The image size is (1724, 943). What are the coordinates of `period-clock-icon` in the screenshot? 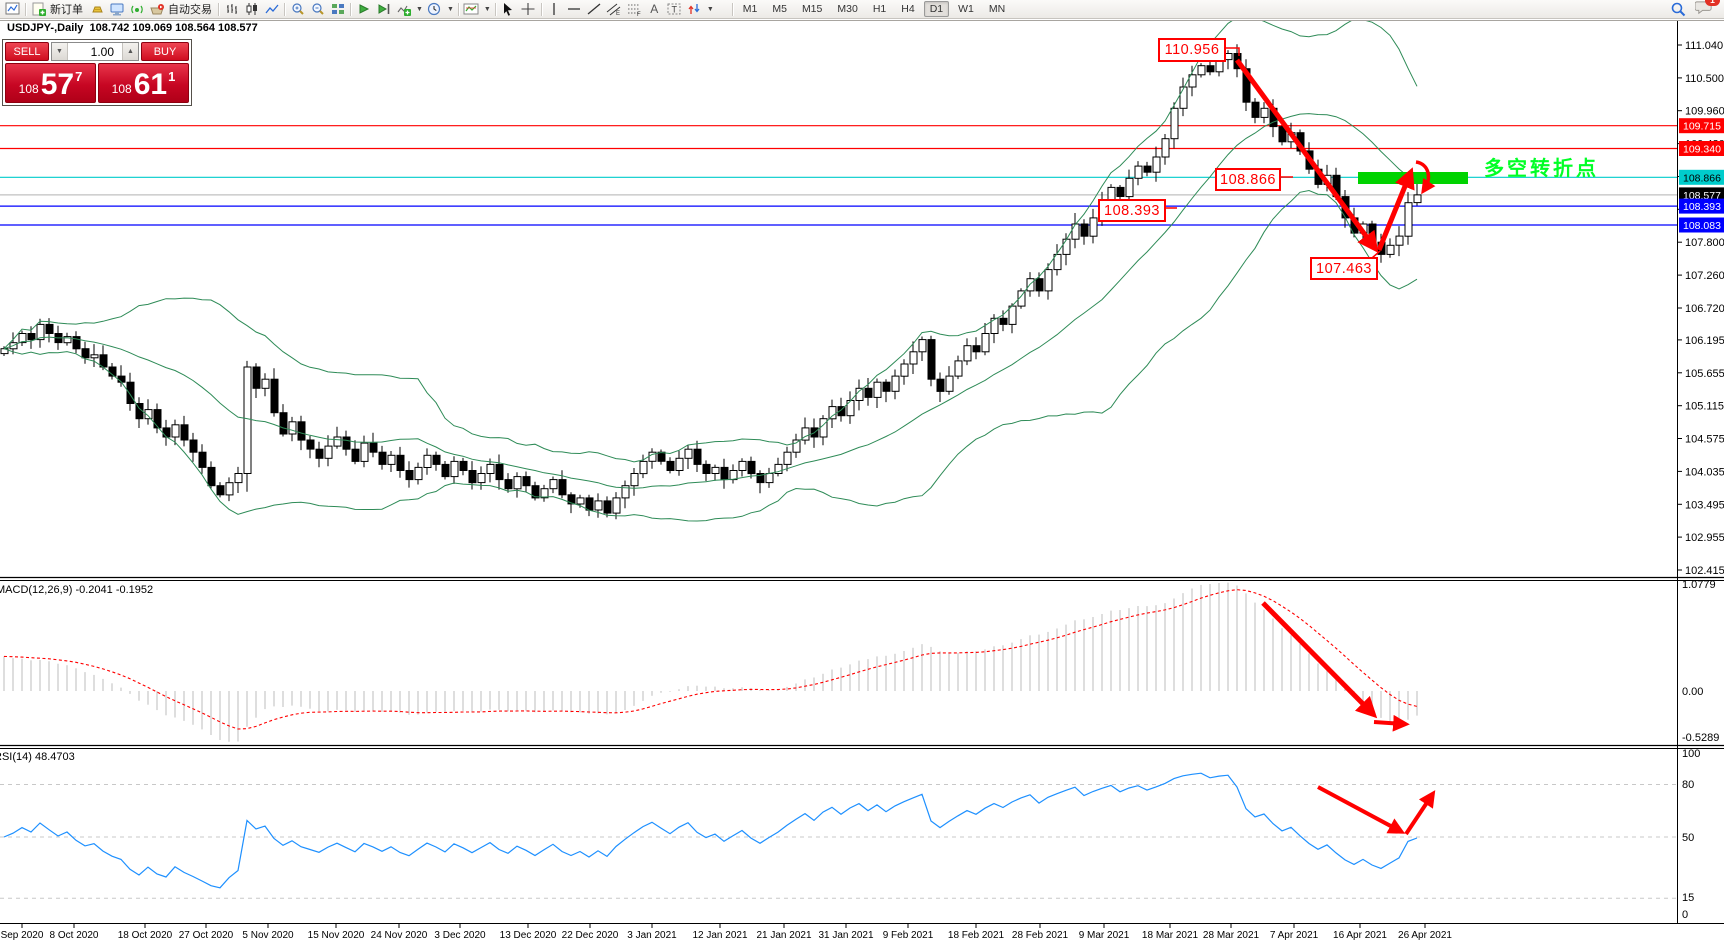 It's located at (434, 9).